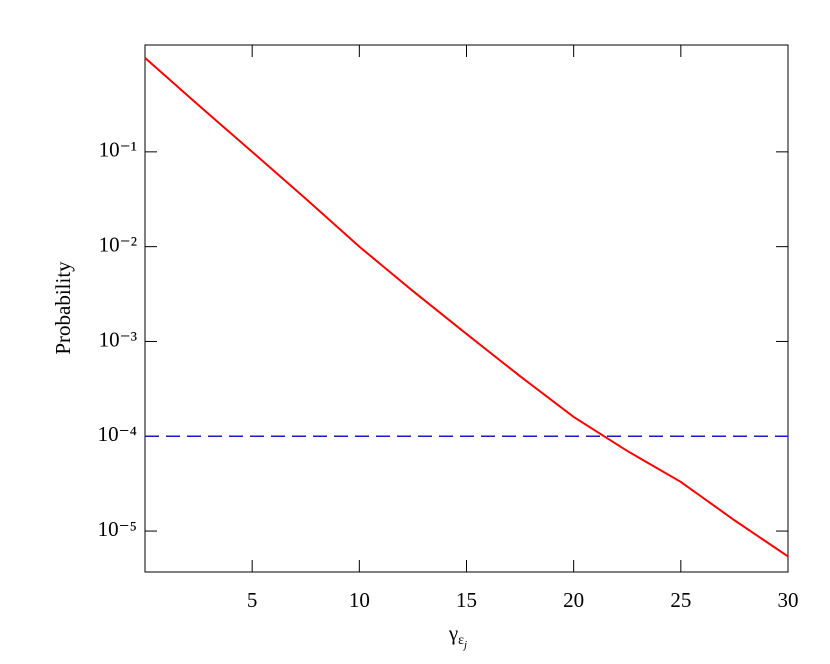 This screenshot has height=664, width=830. What do you see at coordinates (63, 308) in the screenshot?
I see `y-axis-label: Probability` at bounding box center [63, 308].